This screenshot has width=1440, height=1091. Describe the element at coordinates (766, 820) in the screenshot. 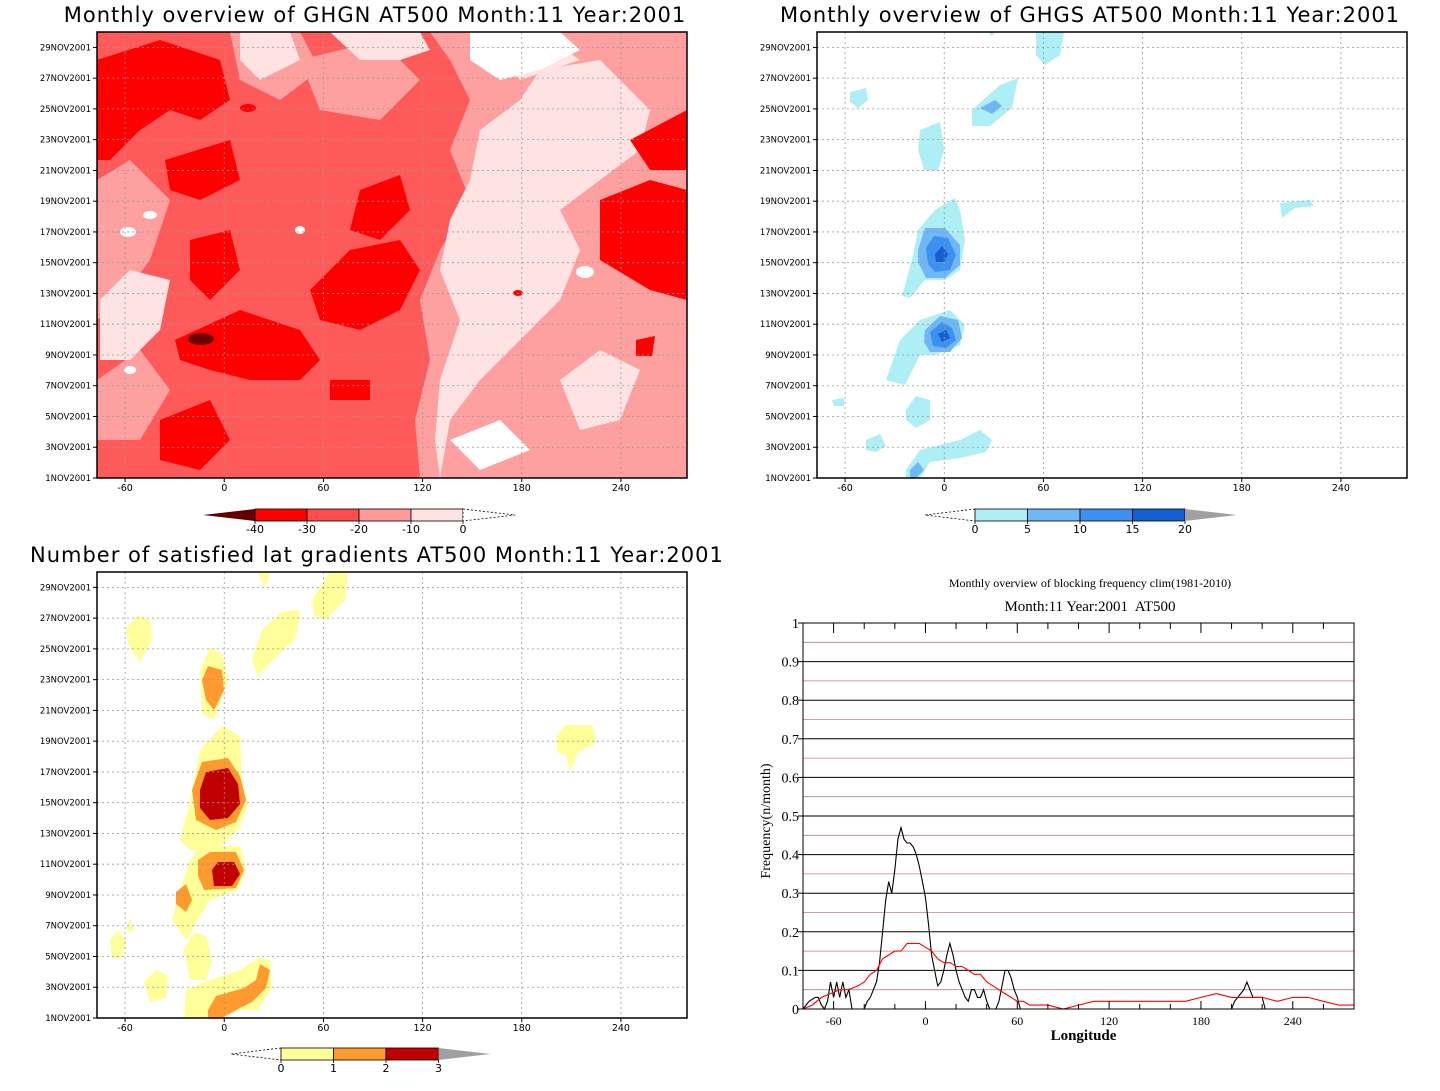

I see `y-axis-label: Frequency(n/month)` at that location.